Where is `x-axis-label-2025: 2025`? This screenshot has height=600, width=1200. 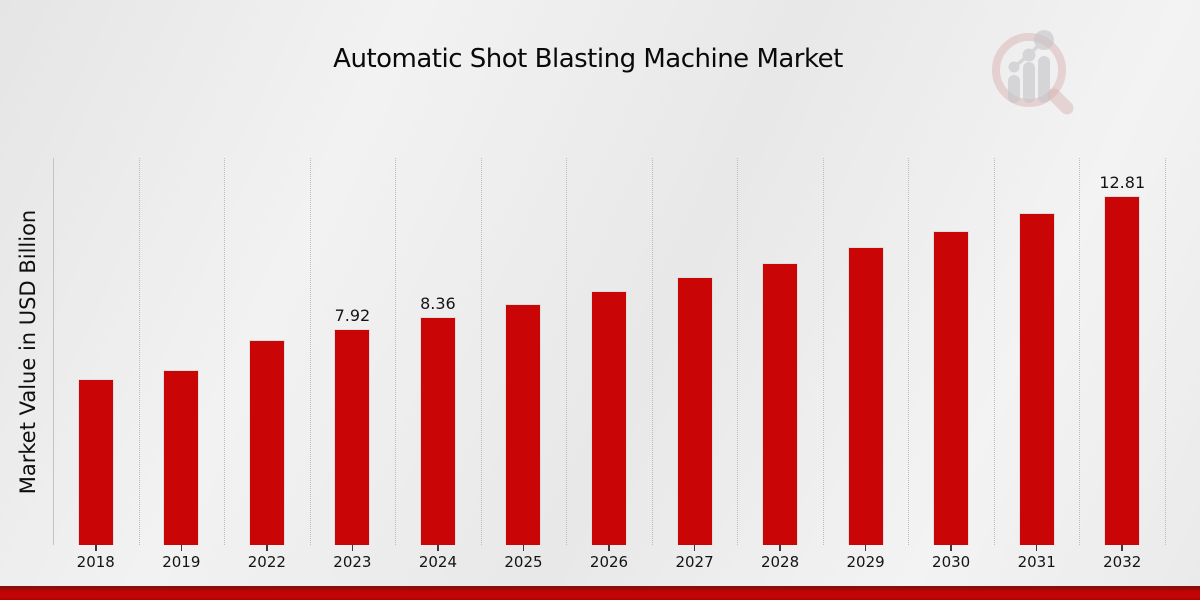 x-axis-label-2025: 2025 is located at coordinates (523, 562).